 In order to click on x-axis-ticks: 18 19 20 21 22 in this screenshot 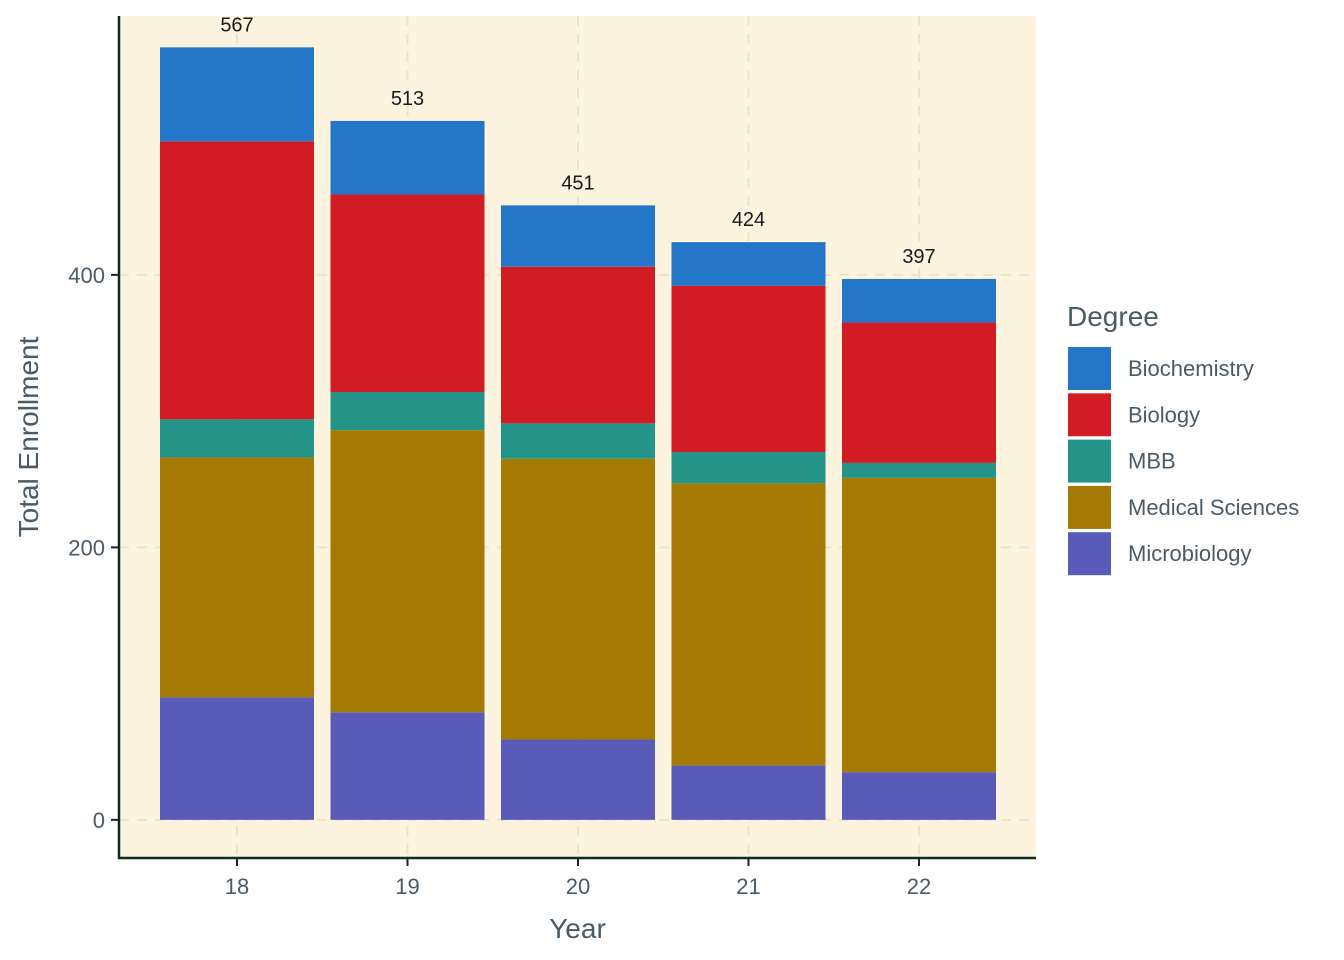, I will do `click(578, 878)`.